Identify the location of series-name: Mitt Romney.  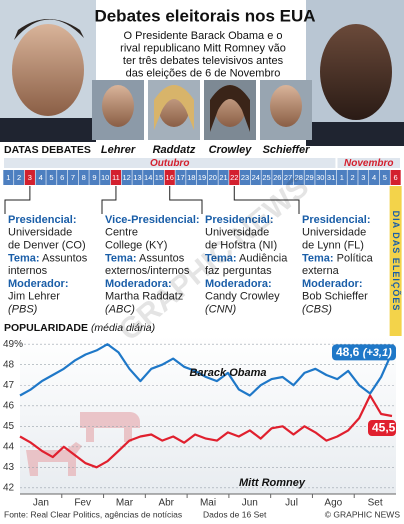
(272, 483).